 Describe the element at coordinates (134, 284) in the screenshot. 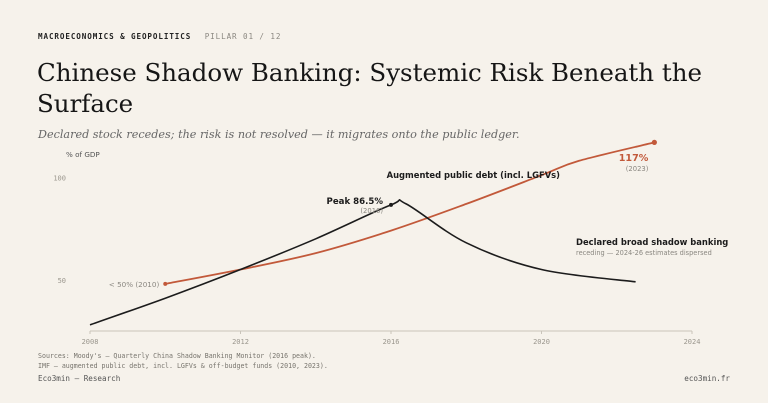

I see `public-debt-start-label: < 50% (2010)` at that location.